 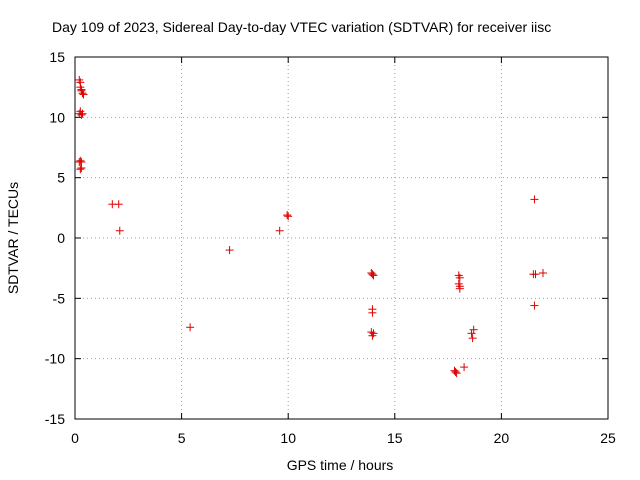 I want to click on y-axis-label: SDTVAR / TECUs, so click(x=13, y=238).